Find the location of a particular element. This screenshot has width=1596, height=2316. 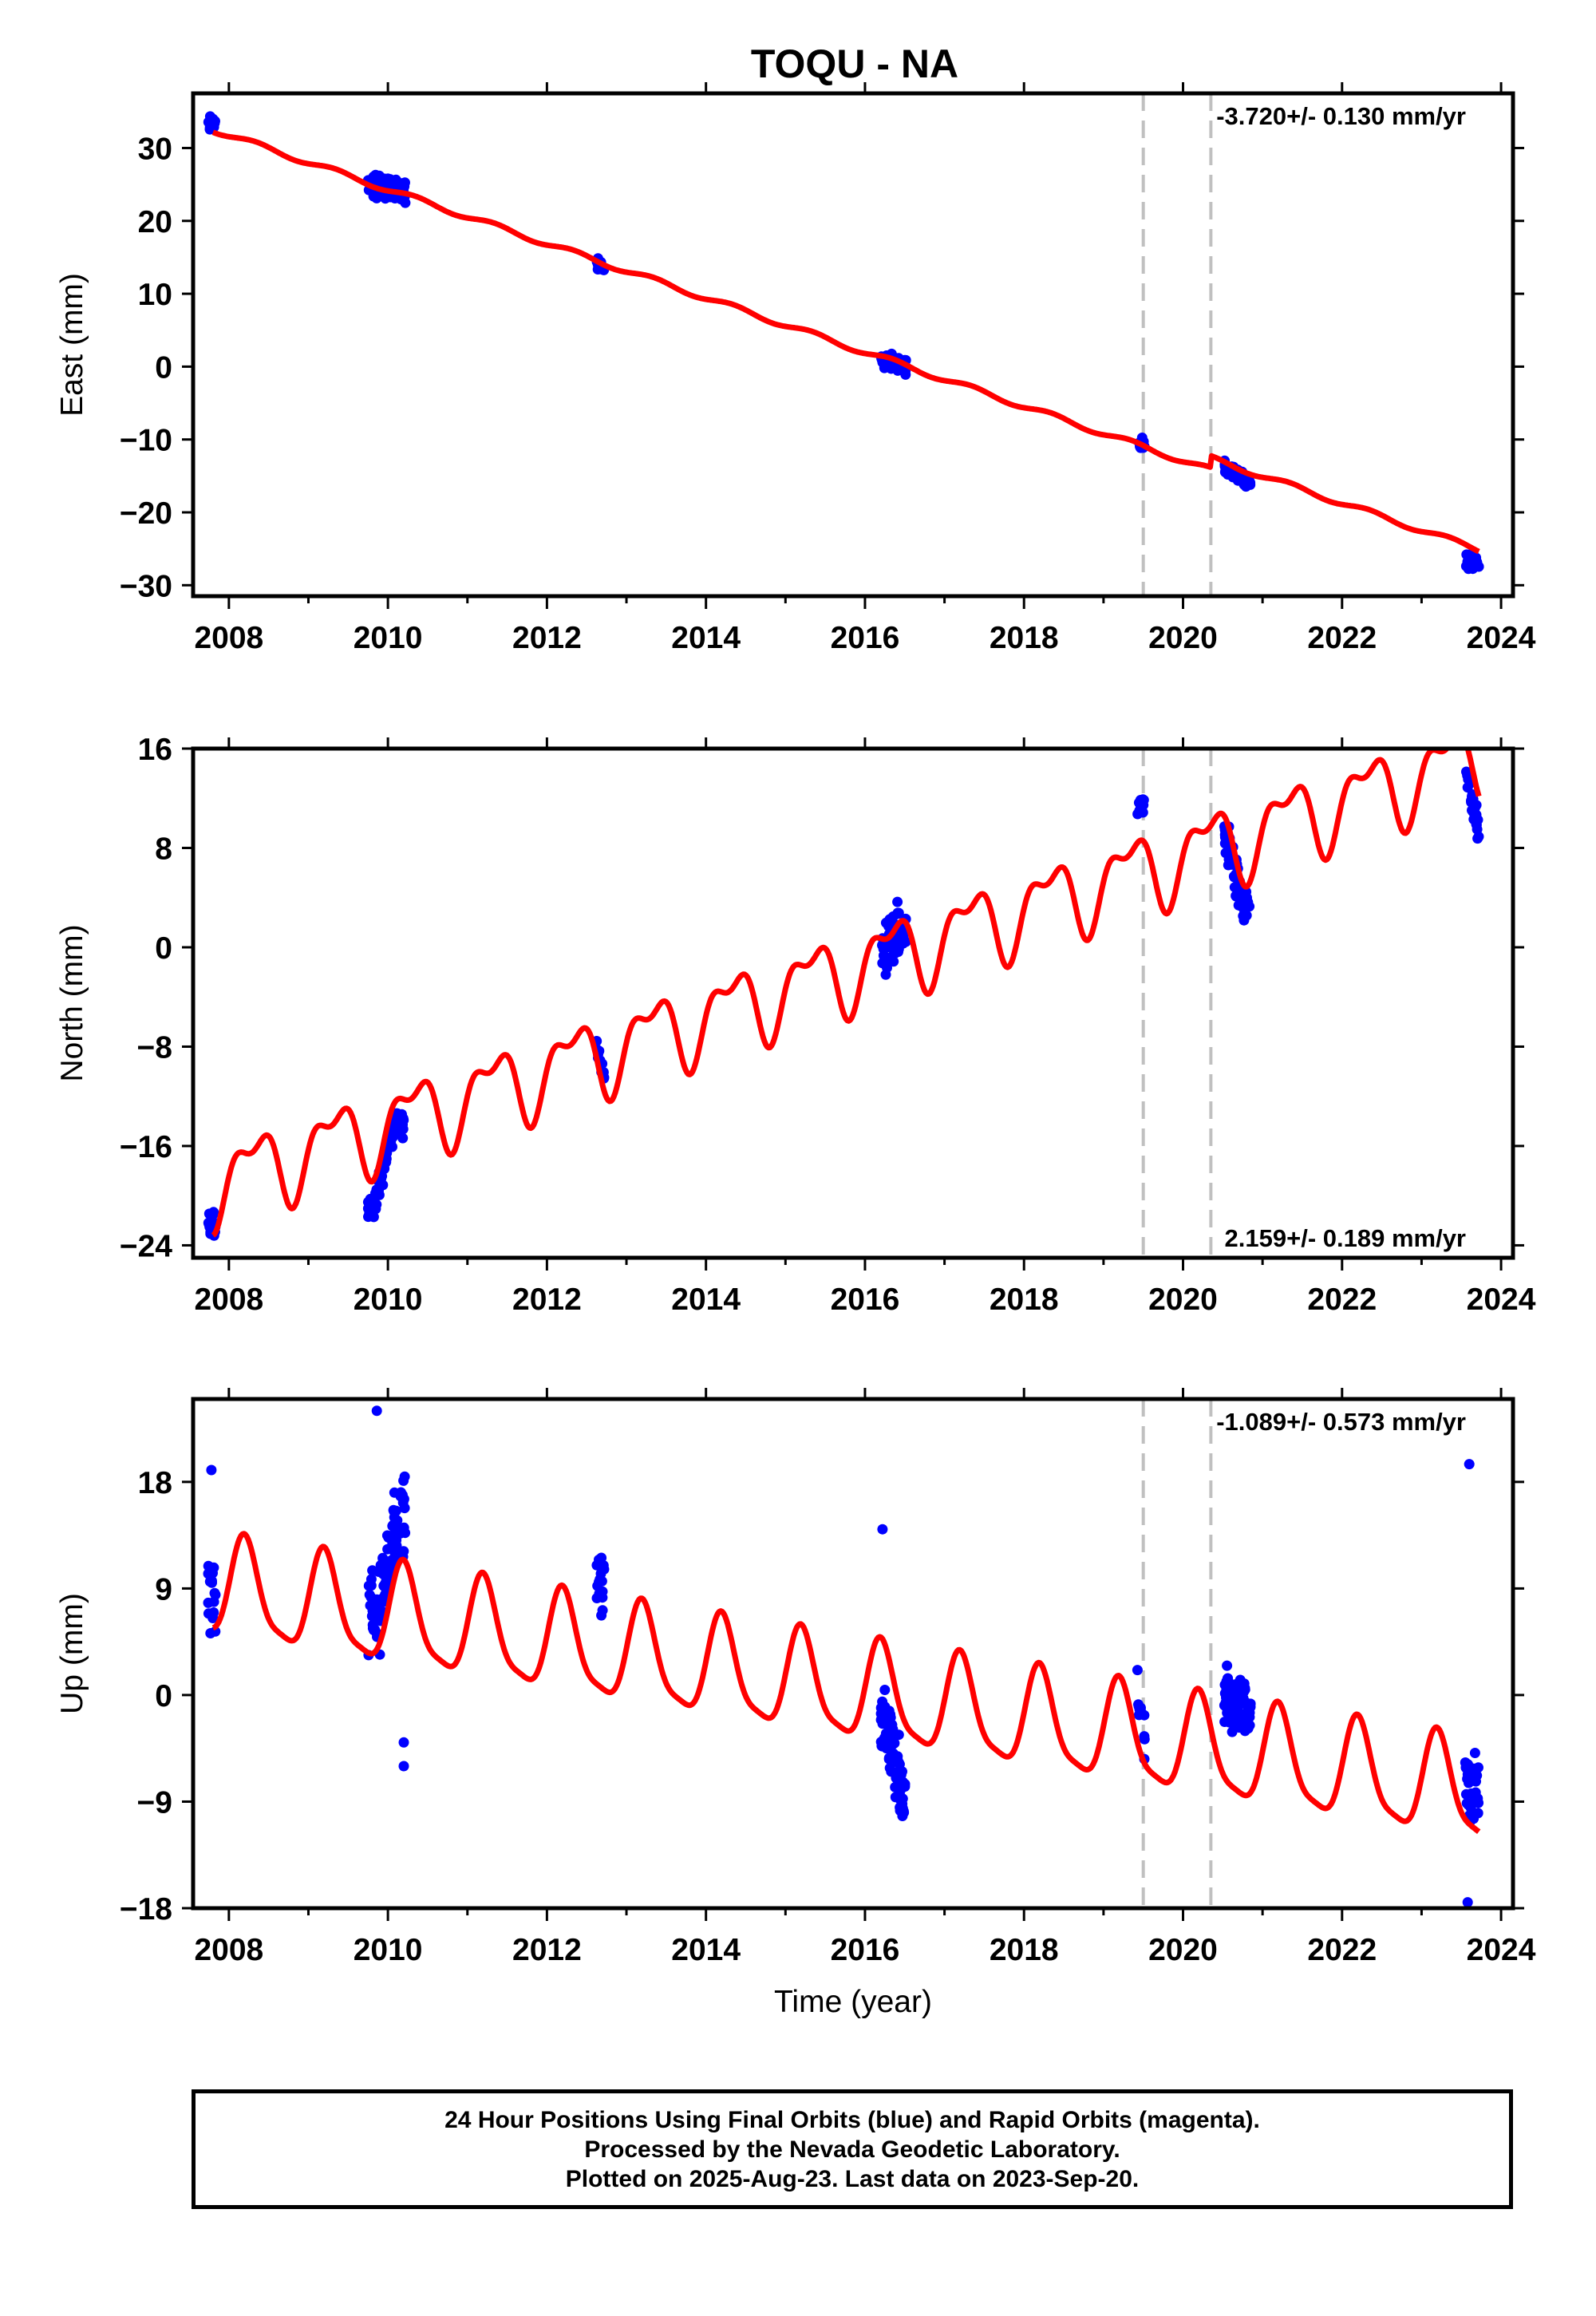

north-xtick-label: 2010 is located at coordinates (388, 1299).